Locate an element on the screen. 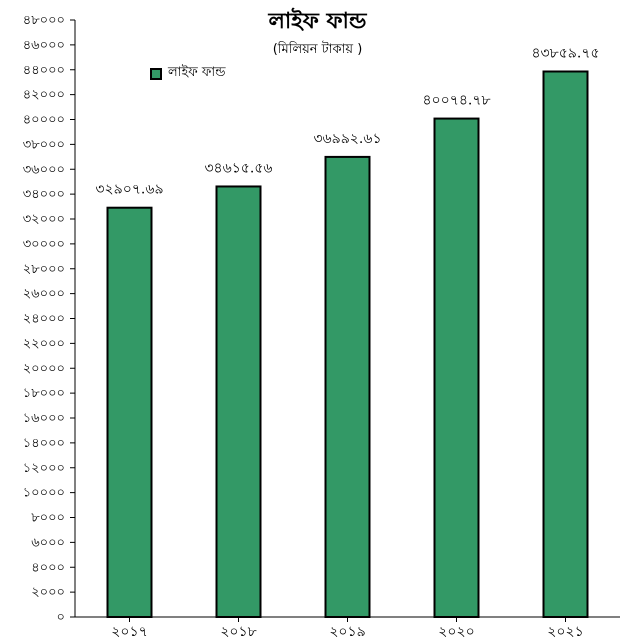 This screenshot has height=639, width=635. y-tick-label: ২৪০০০ is located at coordinates (44, 319).